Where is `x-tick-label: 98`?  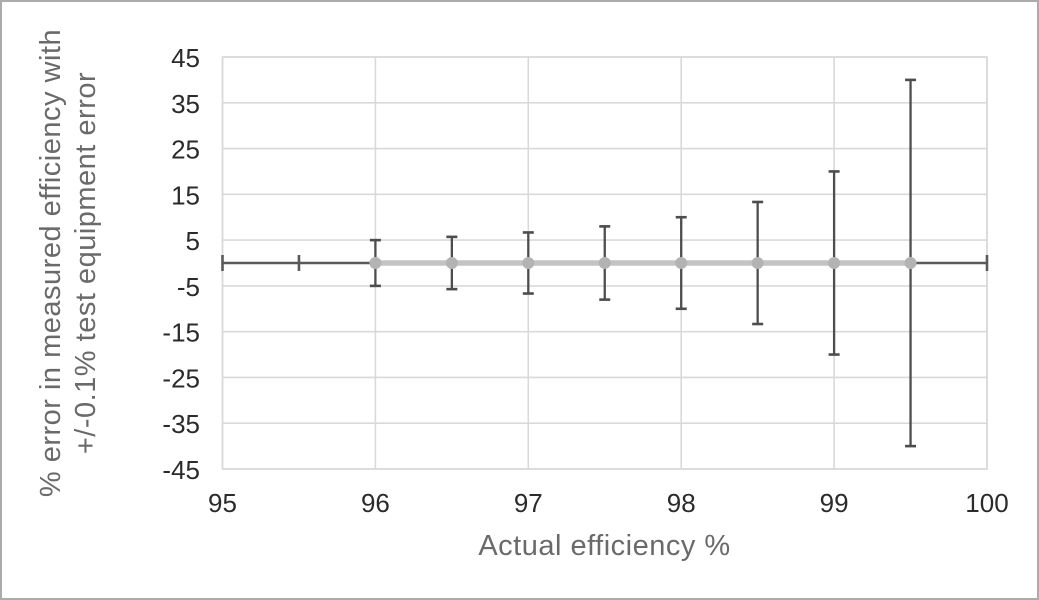 x-tick-label: 98 is located at coordinates (681, 503).